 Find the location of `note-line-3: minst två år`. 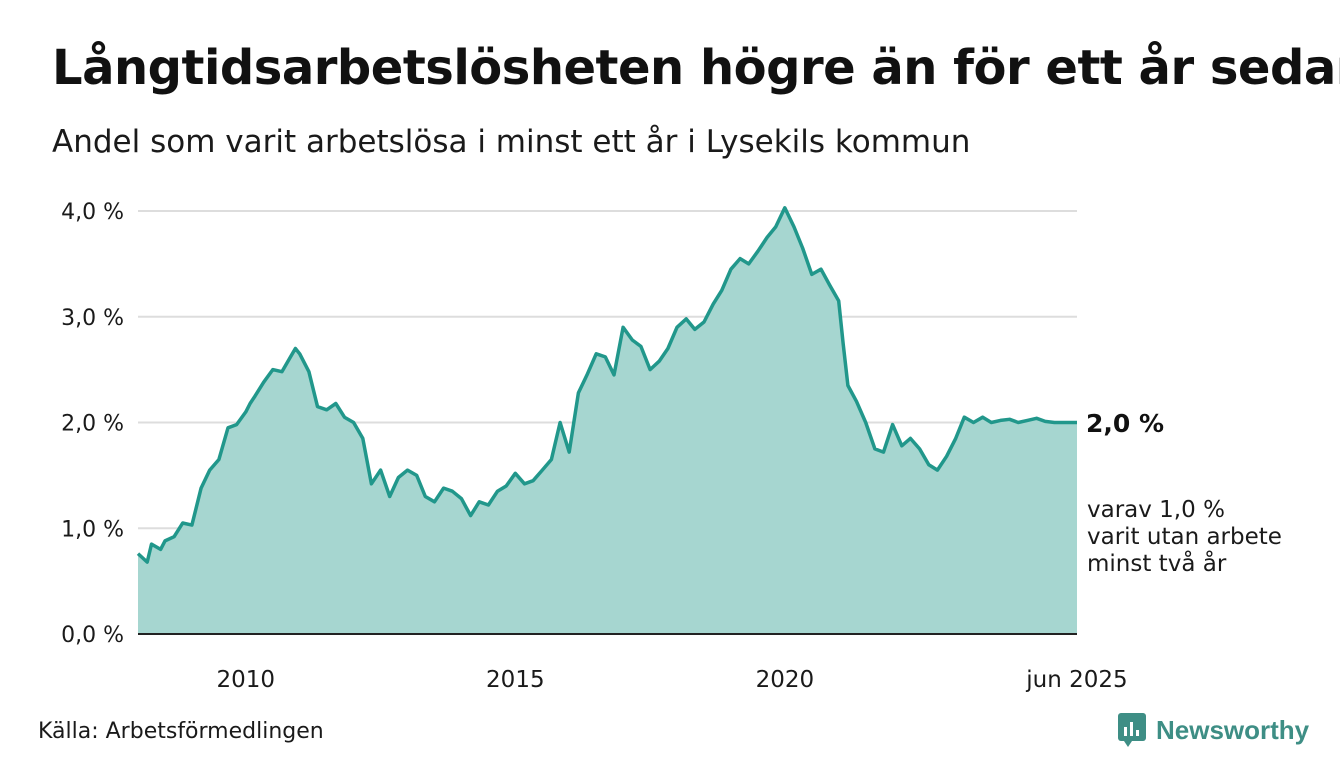

note-line-3: minst två år is located at coordinates (1157, 563).